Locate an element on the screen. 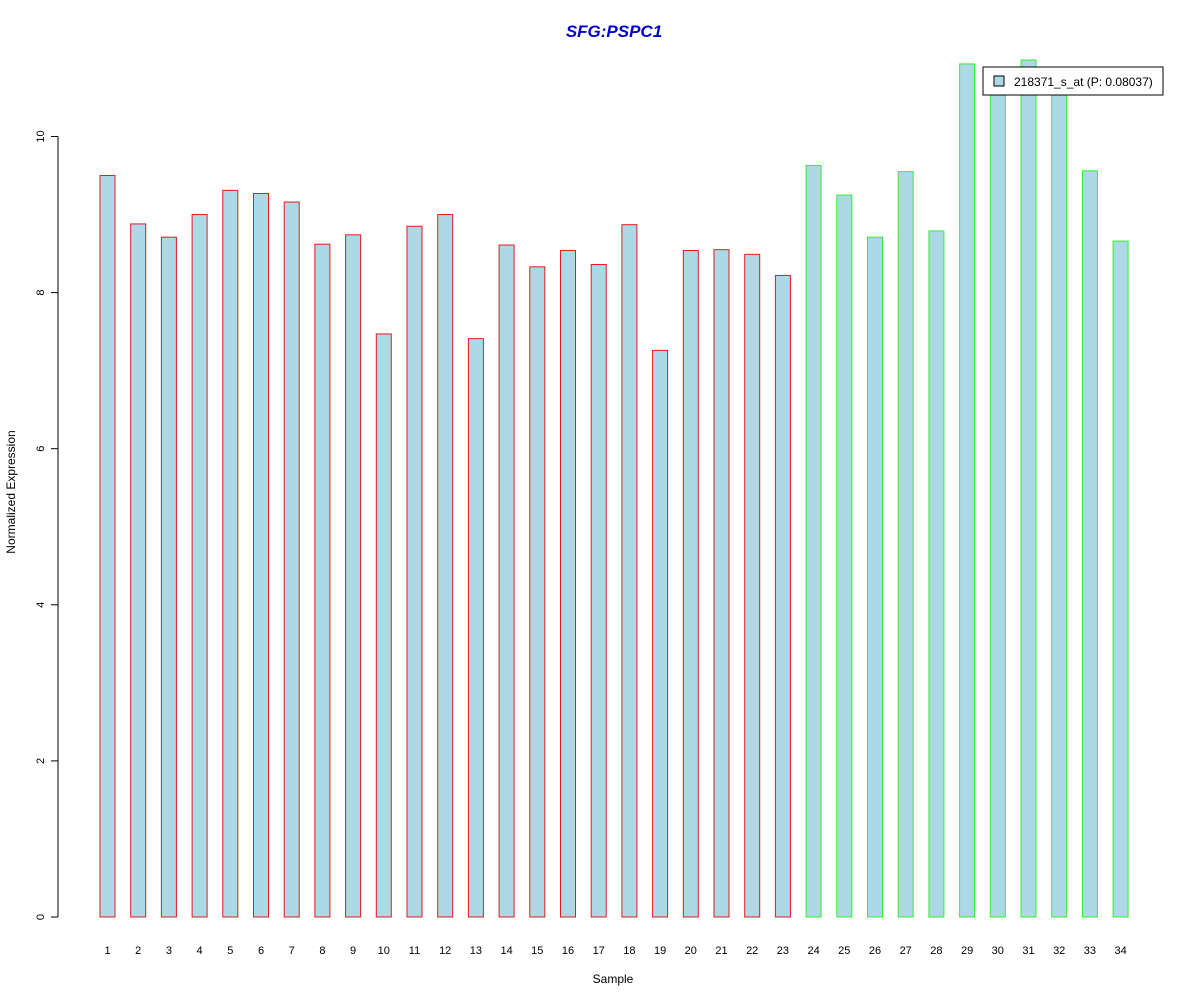 The width and height of the screenshot is (1200, 1000). x-tick-label: 18 is located at coordinates (629, 951).